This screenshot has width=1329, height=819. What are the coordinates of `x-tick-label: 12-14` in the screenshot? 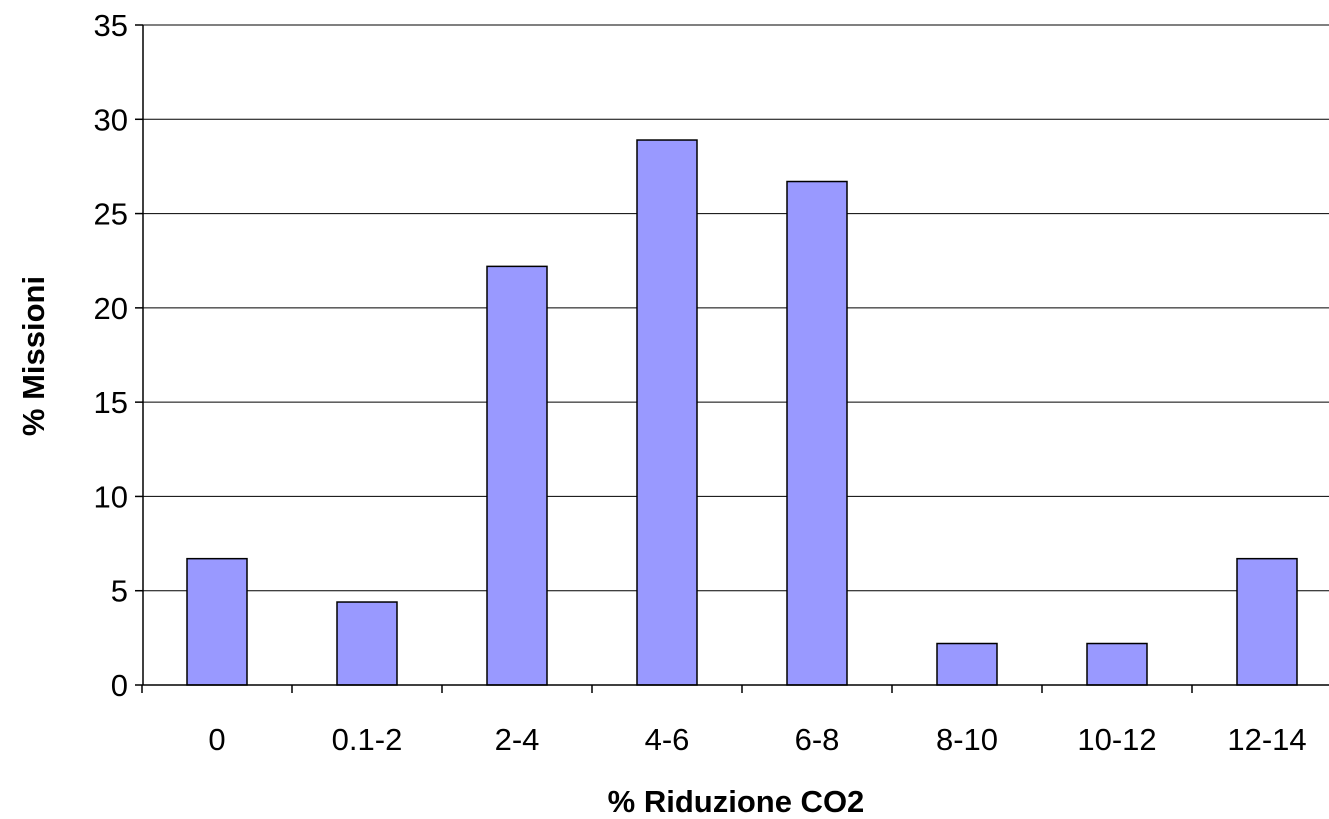 It's located at (1266, 739).